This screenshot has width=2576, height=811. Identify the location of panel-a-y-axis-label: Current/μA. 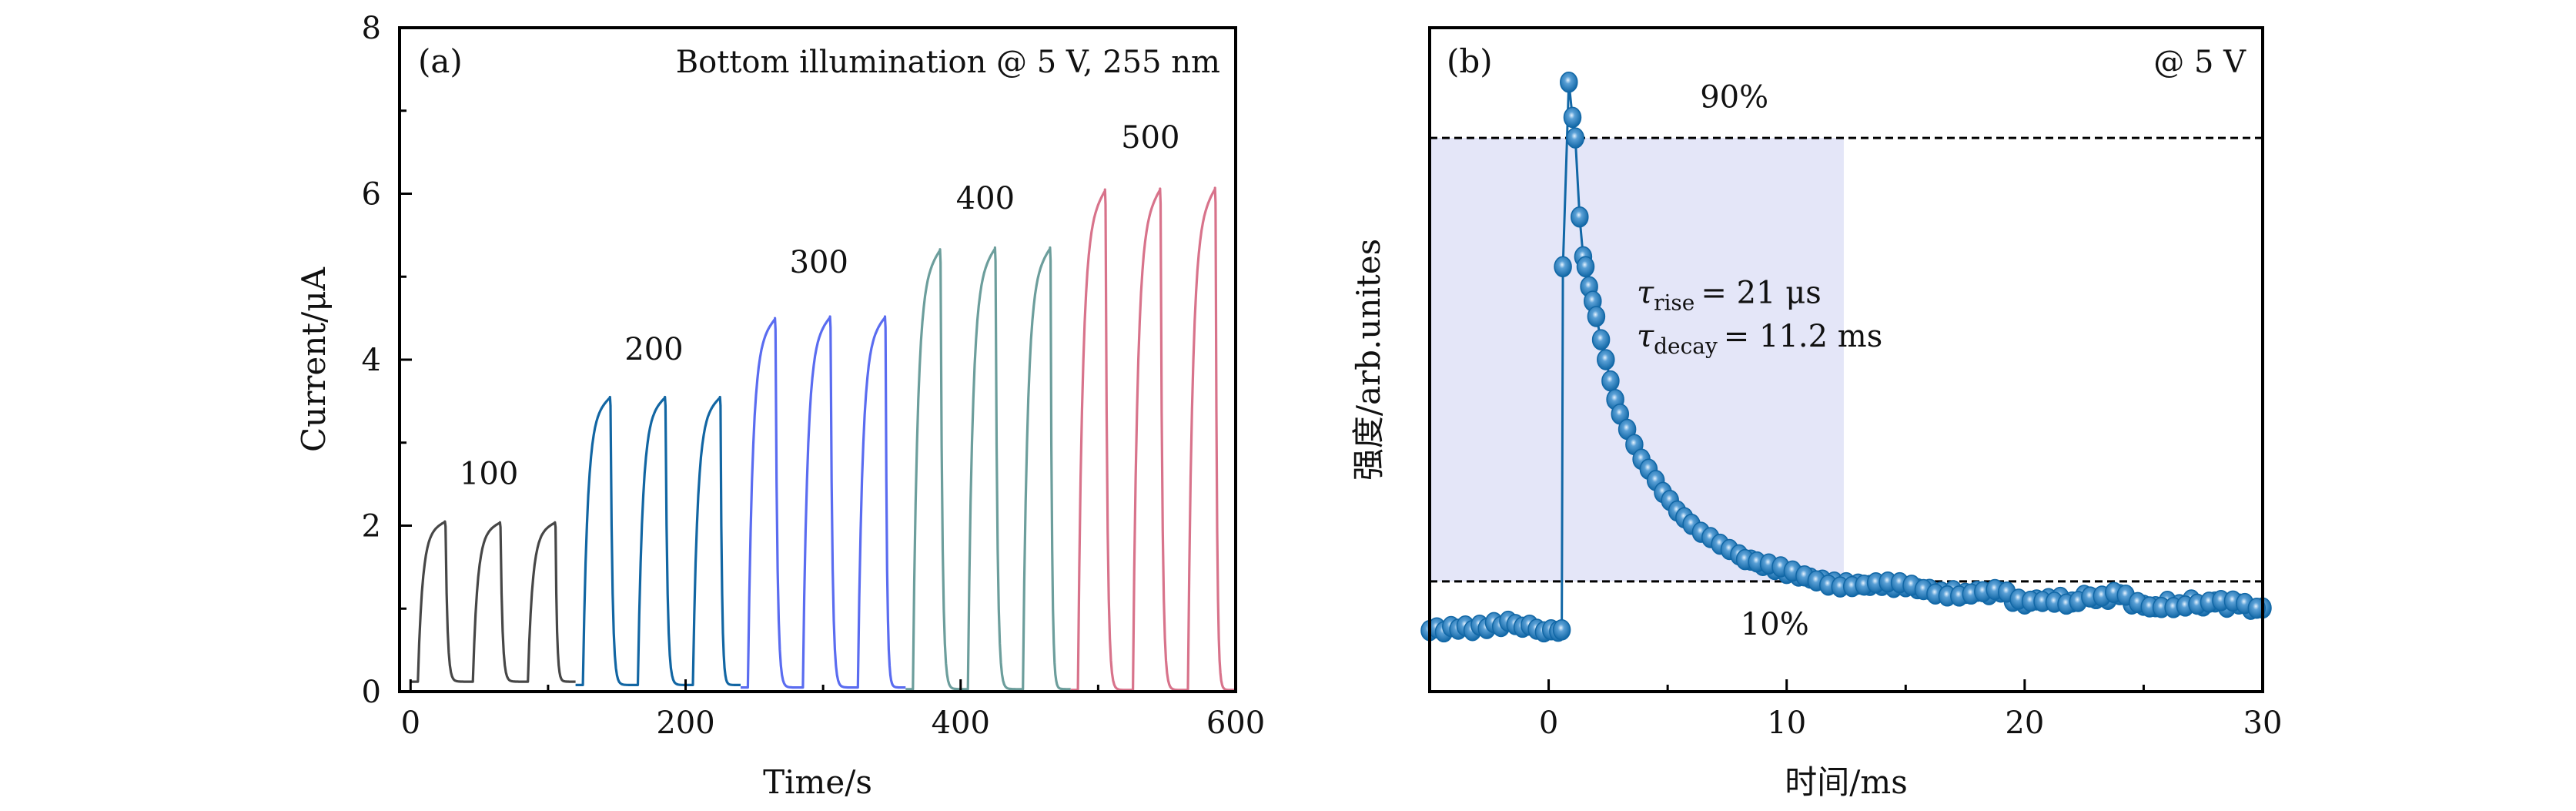
(314, 359).